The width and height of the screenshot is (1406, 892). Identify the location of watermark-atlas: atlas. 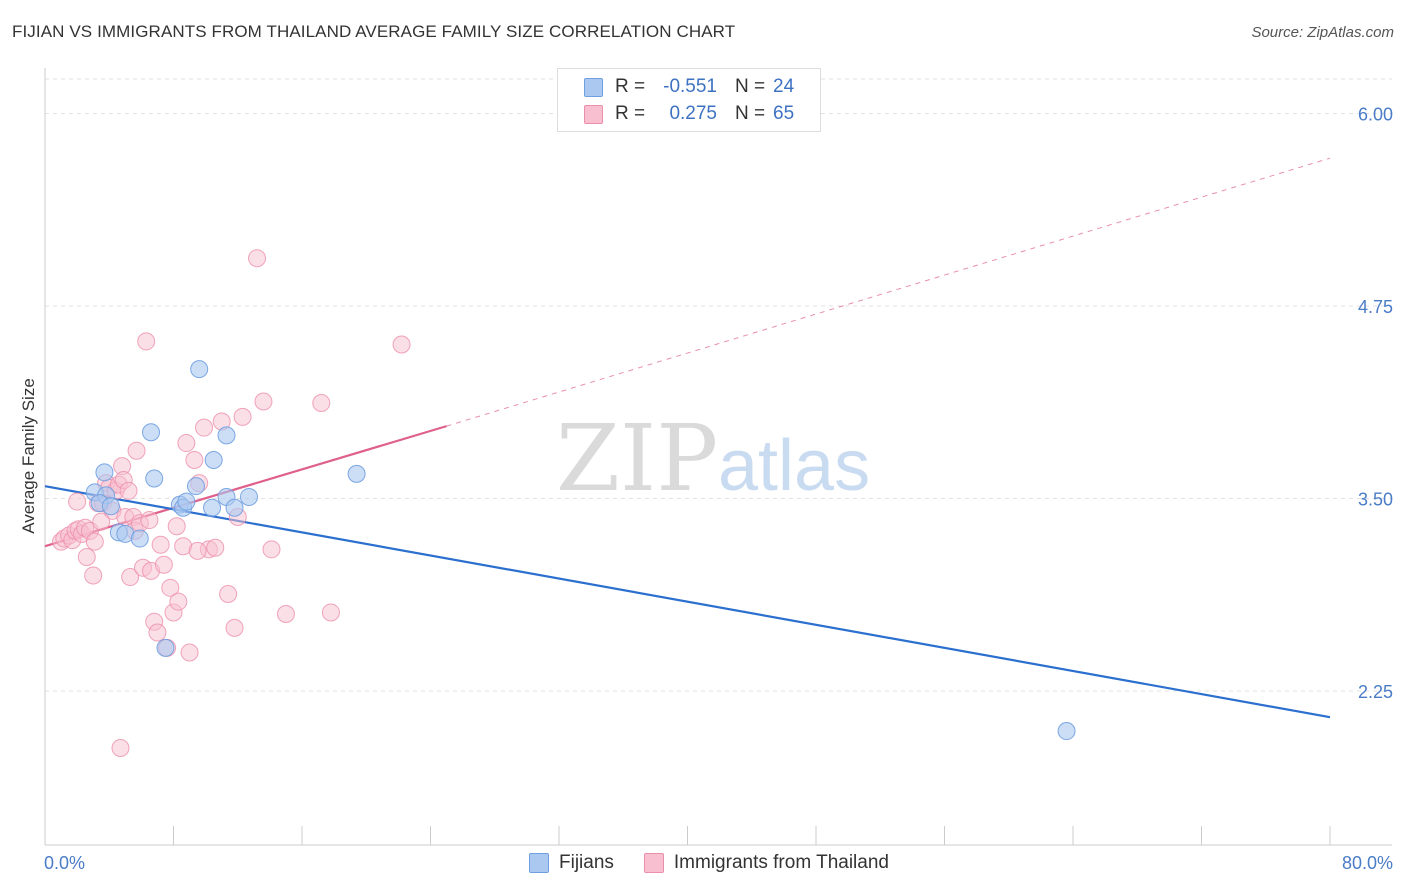
(794, 466).